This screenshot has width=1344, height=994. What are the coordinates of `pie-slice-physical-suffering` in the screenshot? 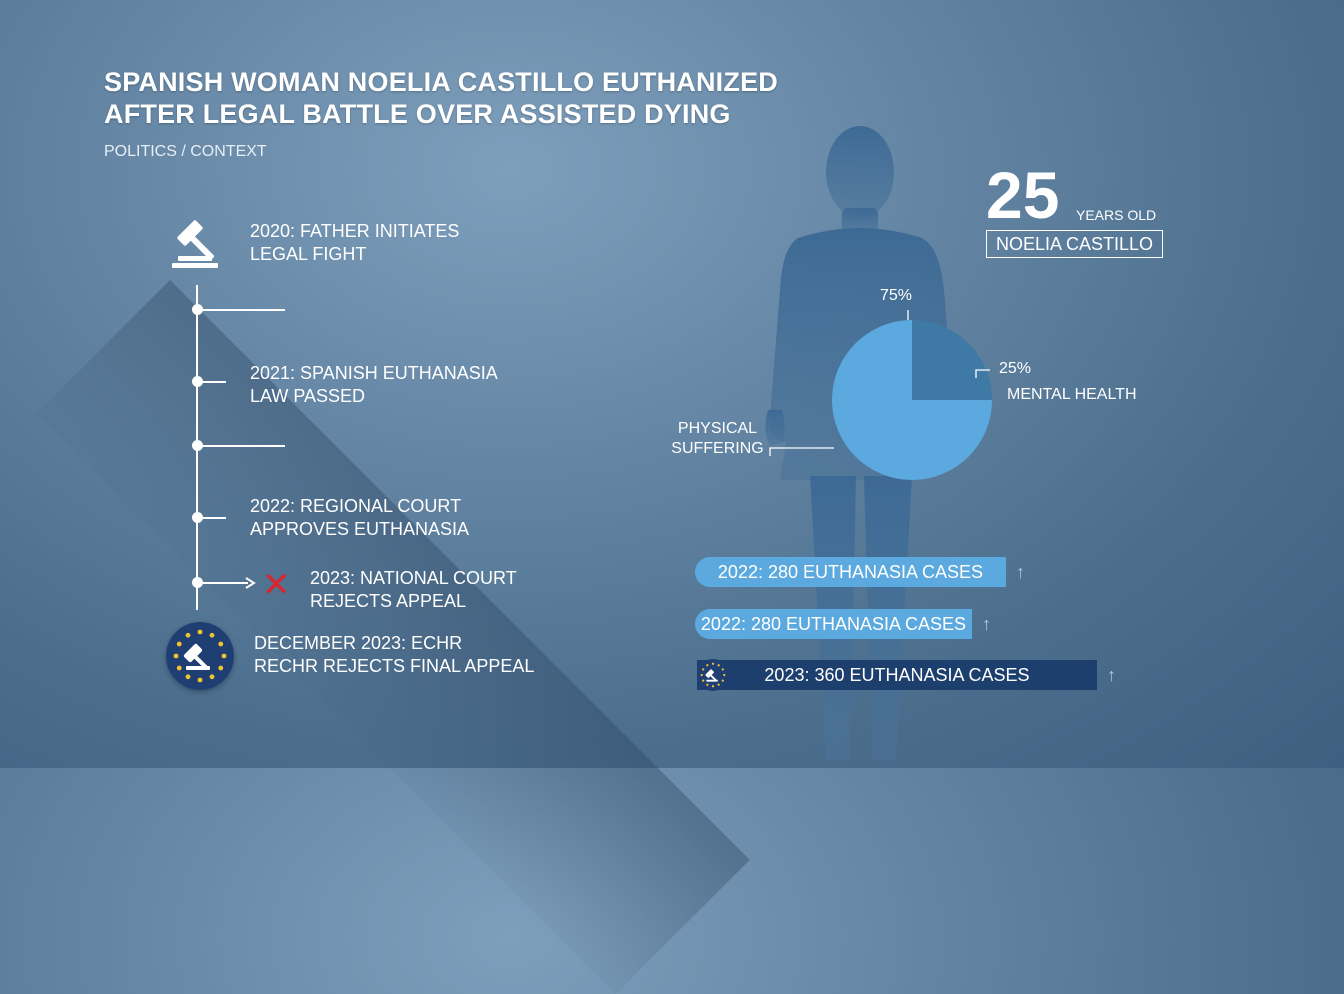 It's located at (912, 400).